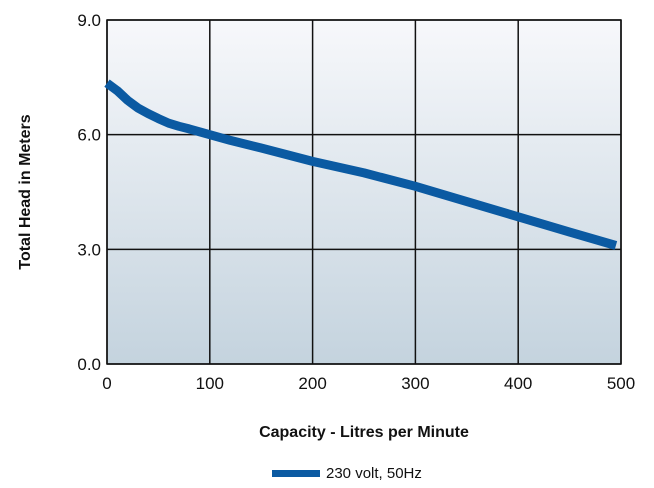  I want to click on x-tick-label: 400, so click(518, 383).